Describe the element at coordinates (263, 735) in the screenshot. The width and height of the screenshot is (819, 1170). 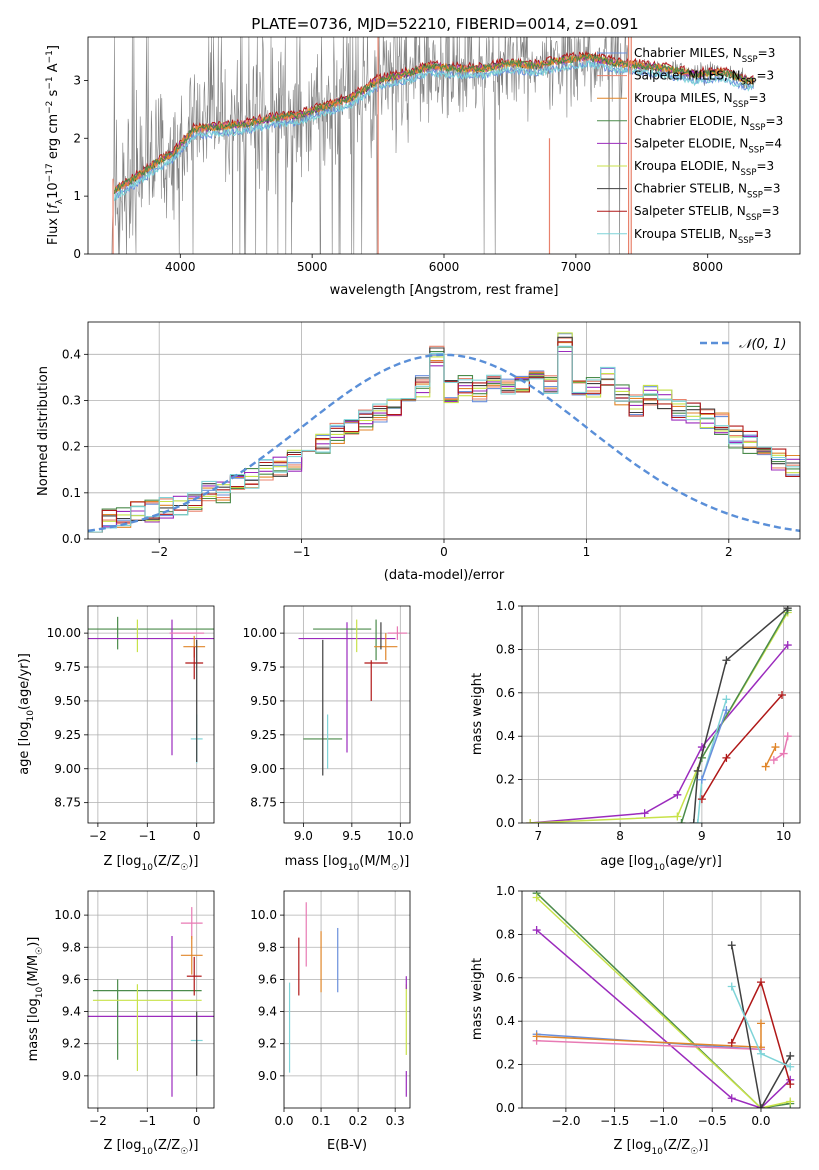
I see `y-tick-label: 9.25` at that location.